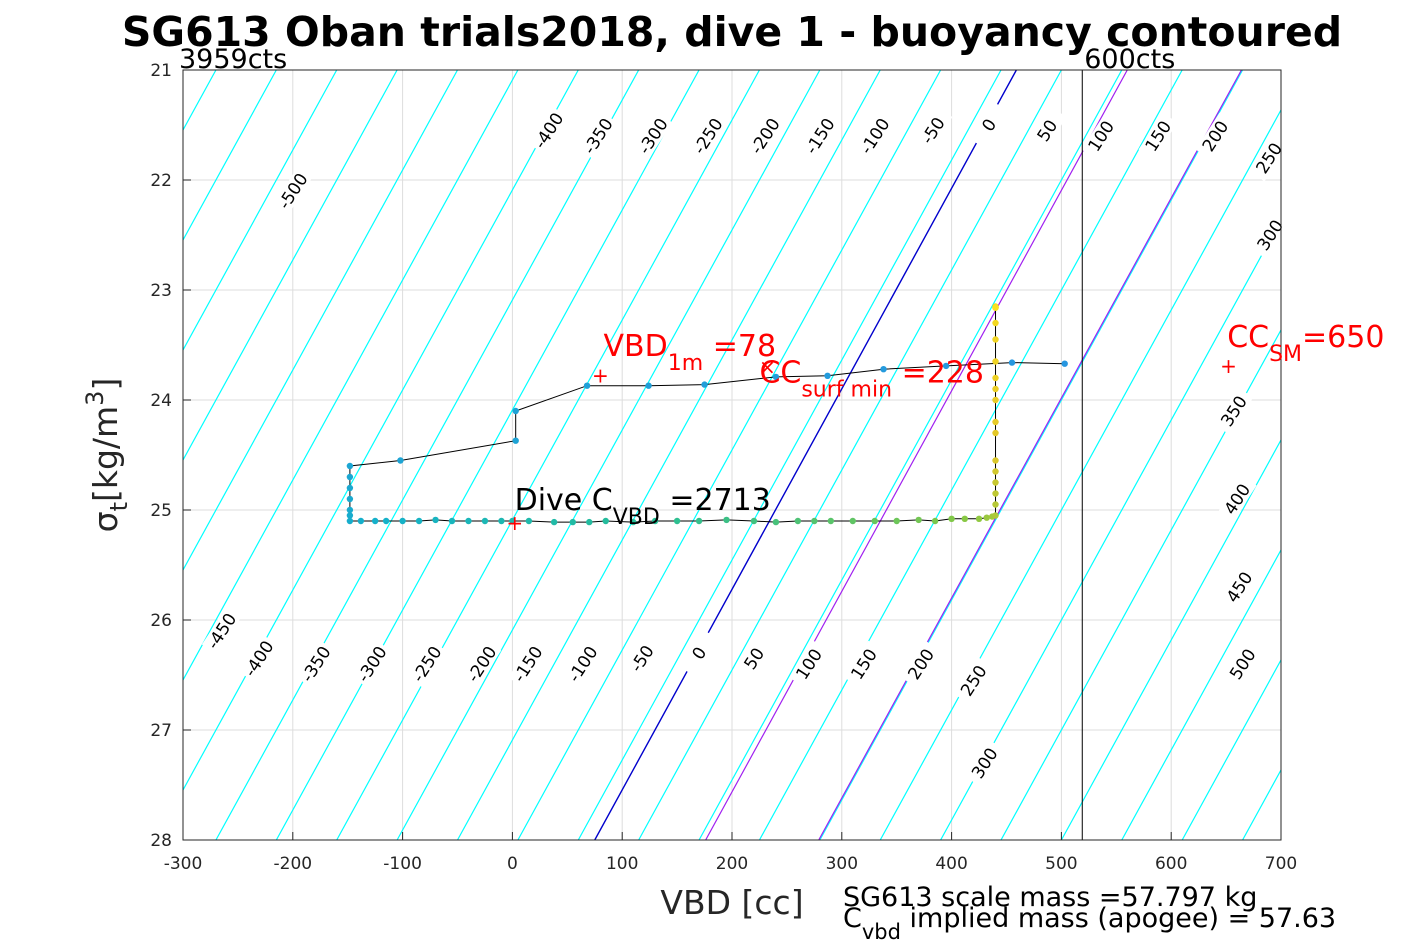  What do you see at coordinates (1281, 864) in the screenshot?
I see `x-tick-label: 700` at bounding box center [1281, 864].